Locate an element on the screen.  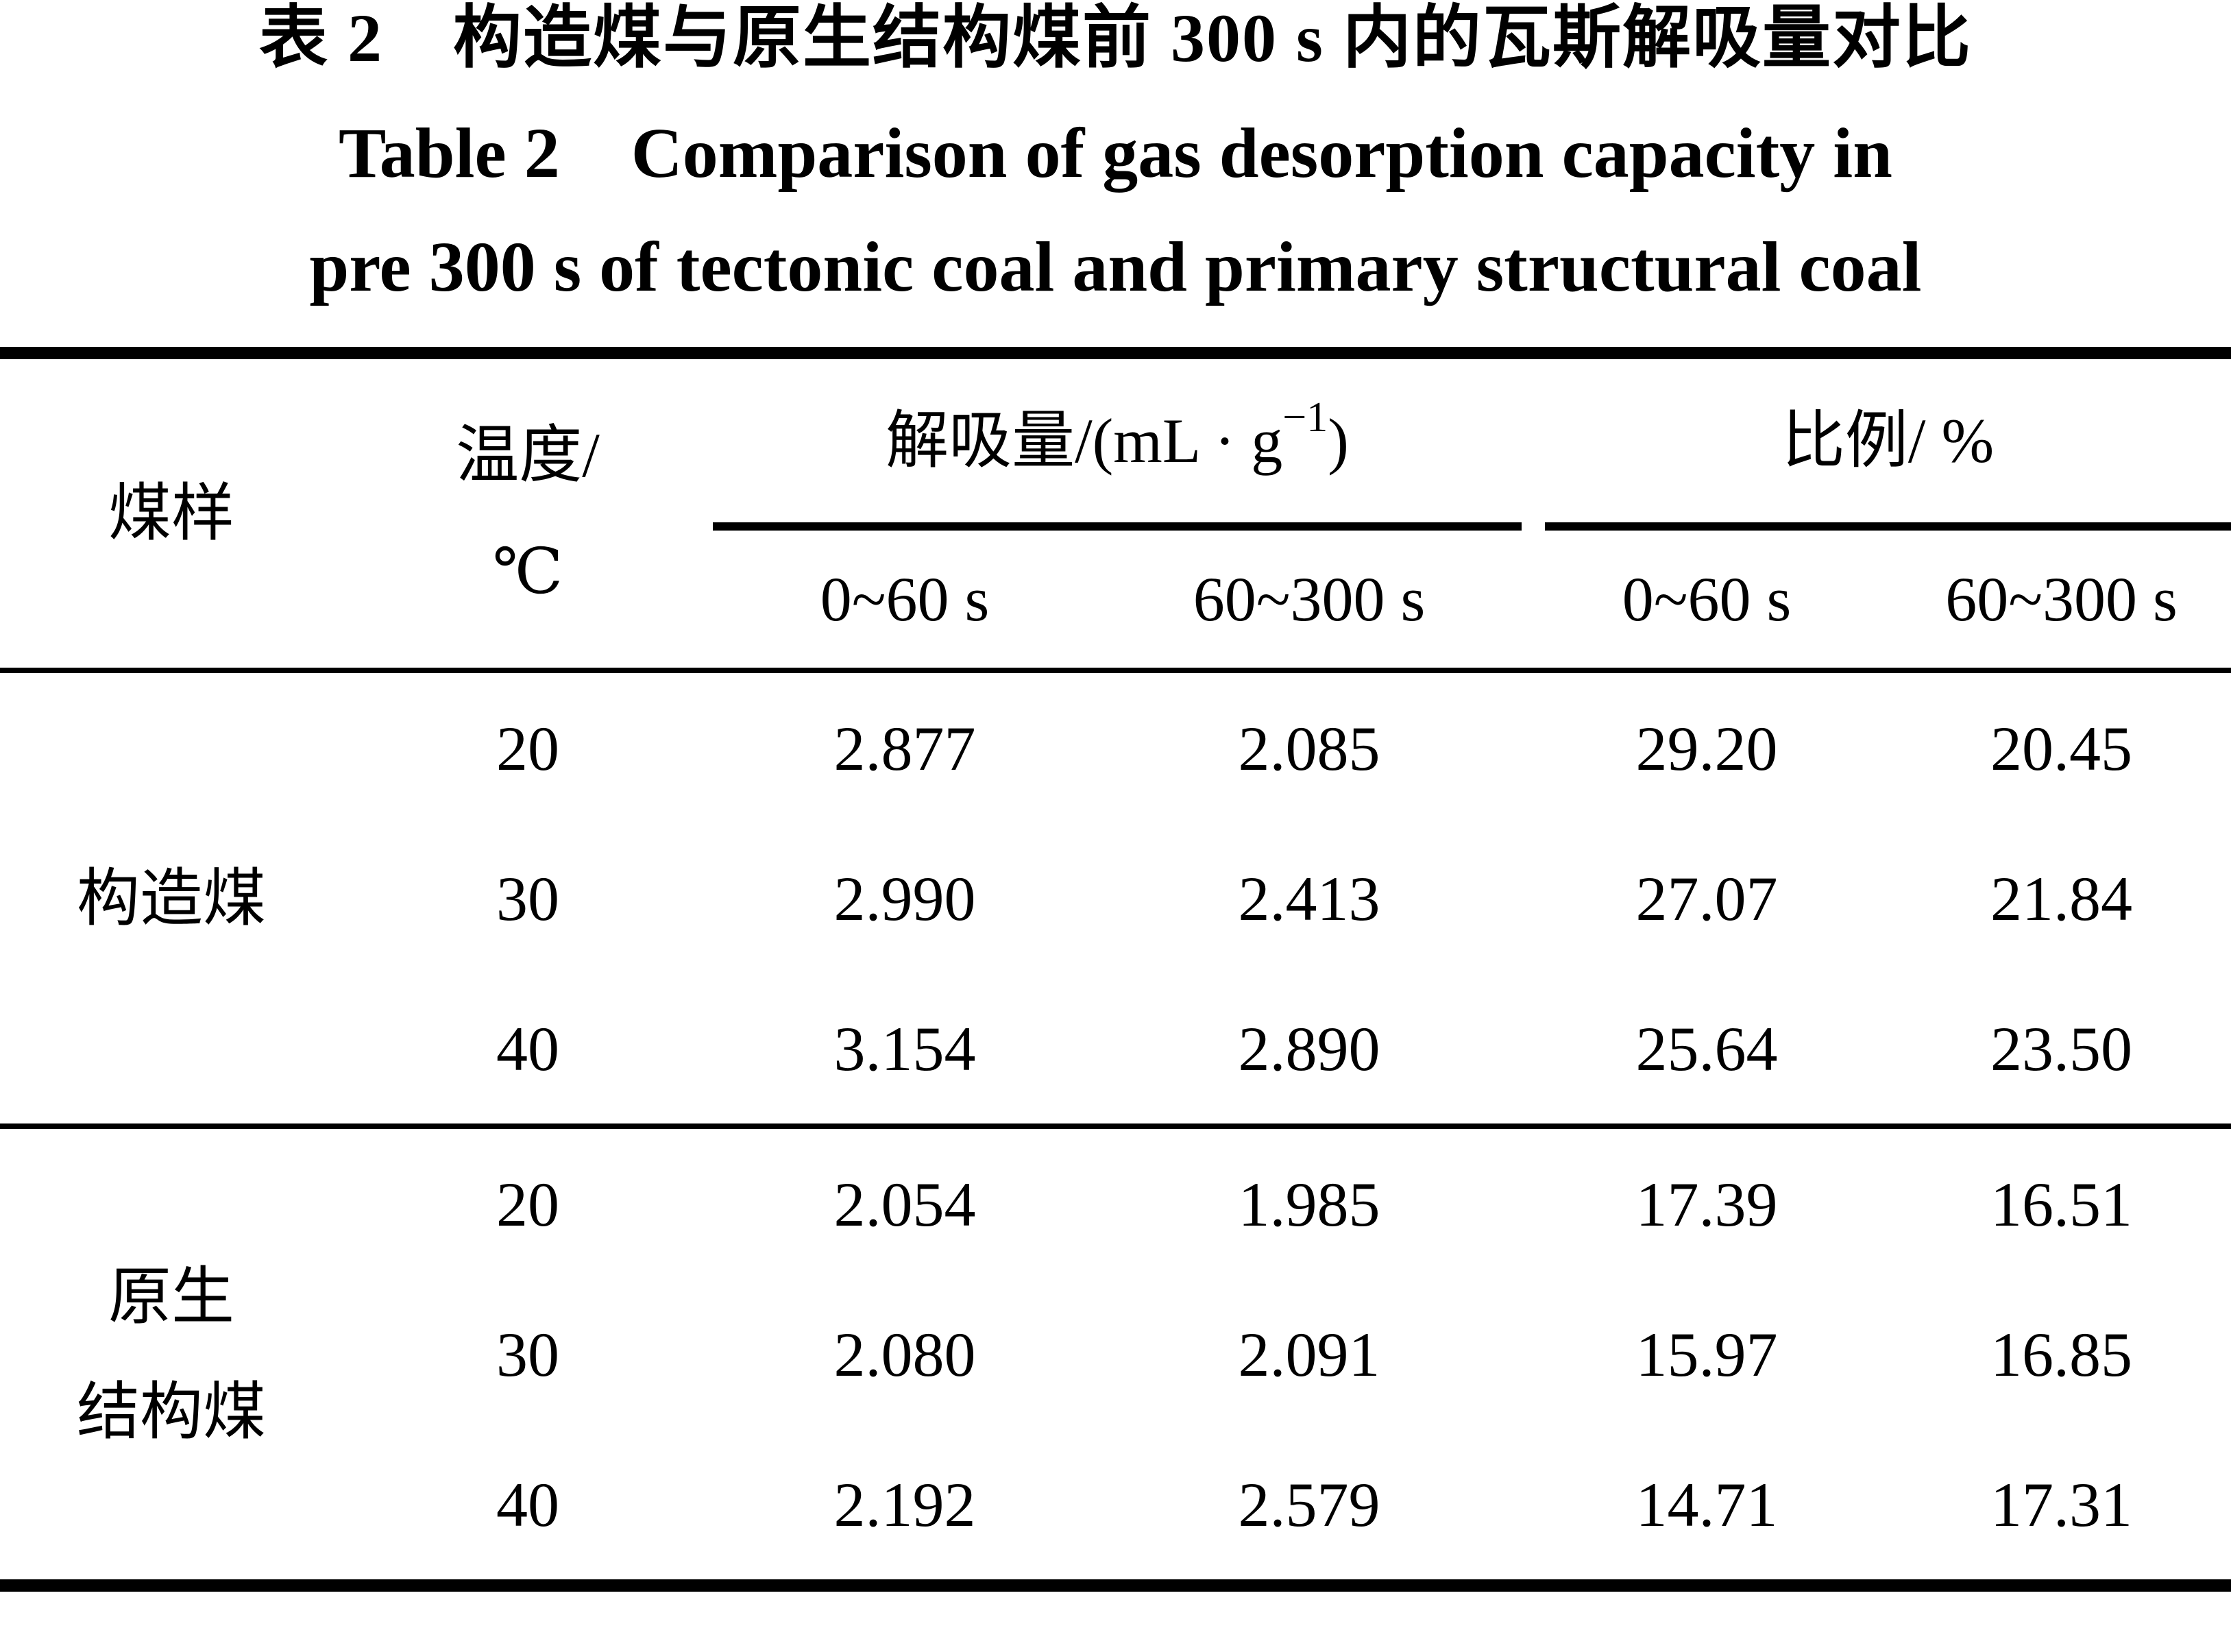
row-label-tectonic-coal-text: 构造煤 is located at coordinates (171, 899).